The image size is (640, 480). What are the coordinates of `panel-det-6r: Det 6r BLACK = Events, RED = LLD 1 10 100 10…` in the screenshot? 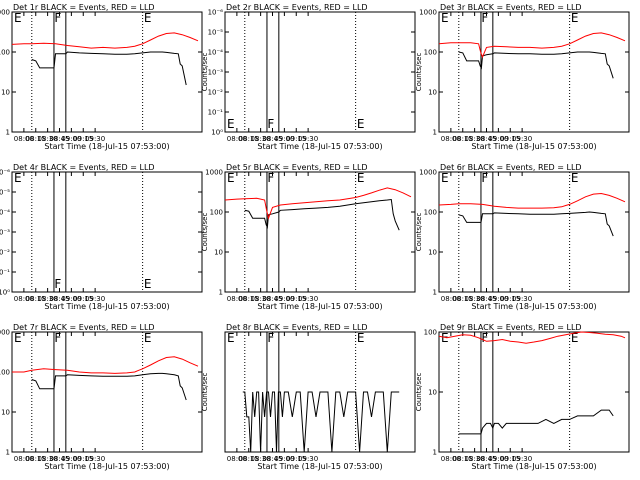 It's located at (522, 237).